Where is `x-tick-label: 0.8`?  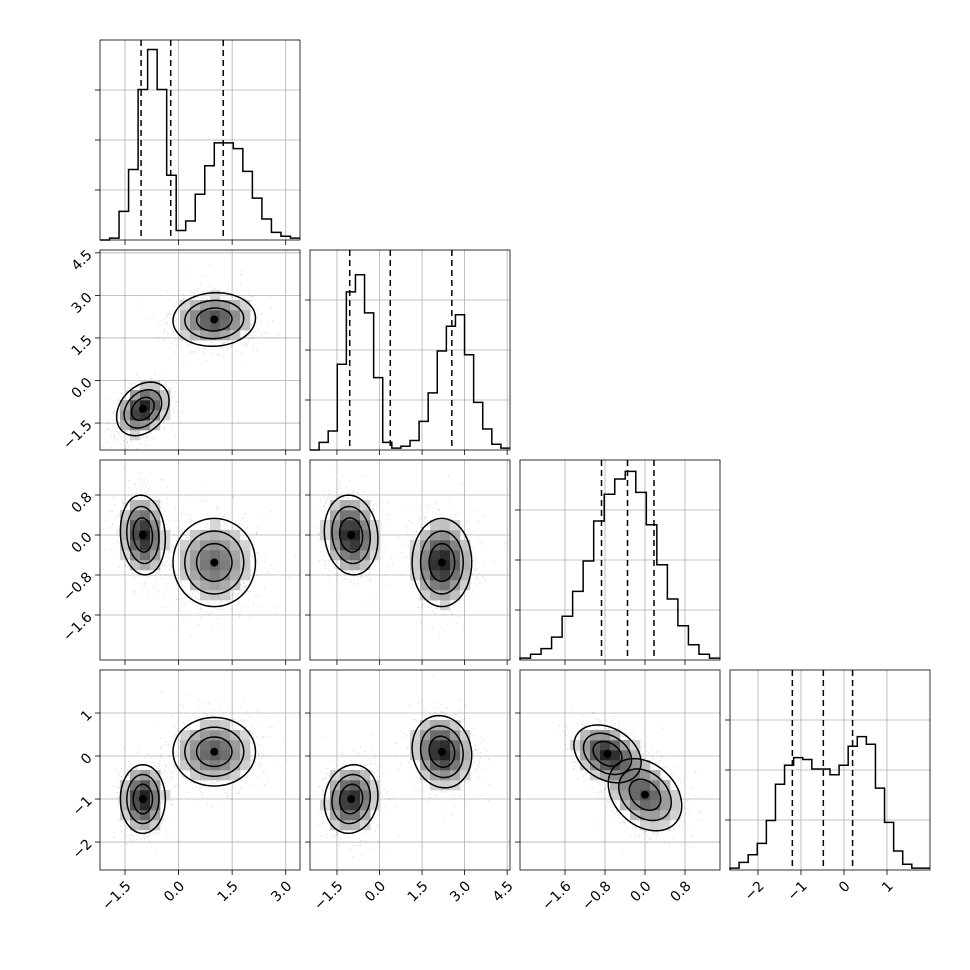 x-tick-label: 0.8 is located at coordinates (681, 891).